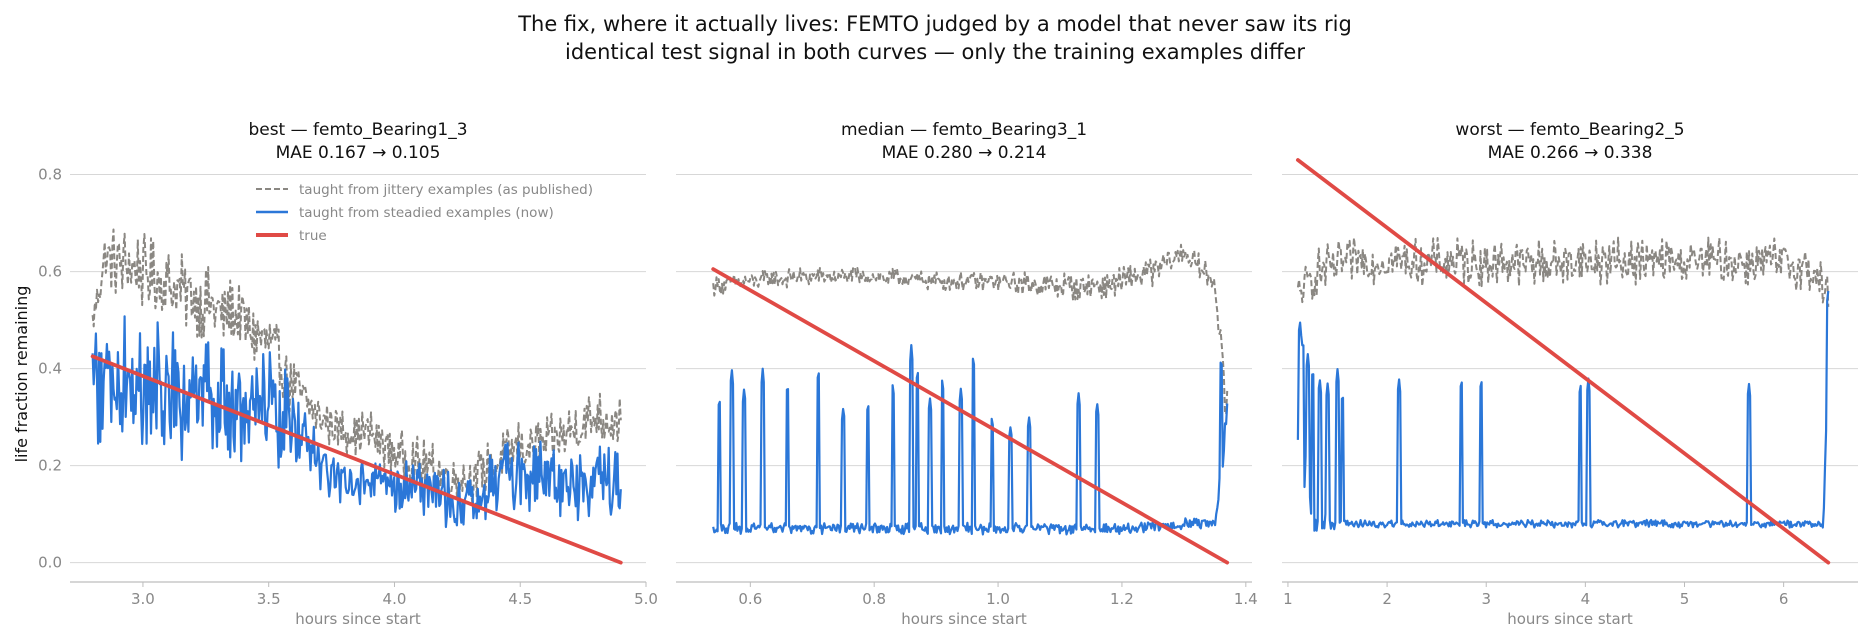  Describe the element at coordinates (1685, 599) in the screenshot. I see `x-tick-label: 5` at that location.